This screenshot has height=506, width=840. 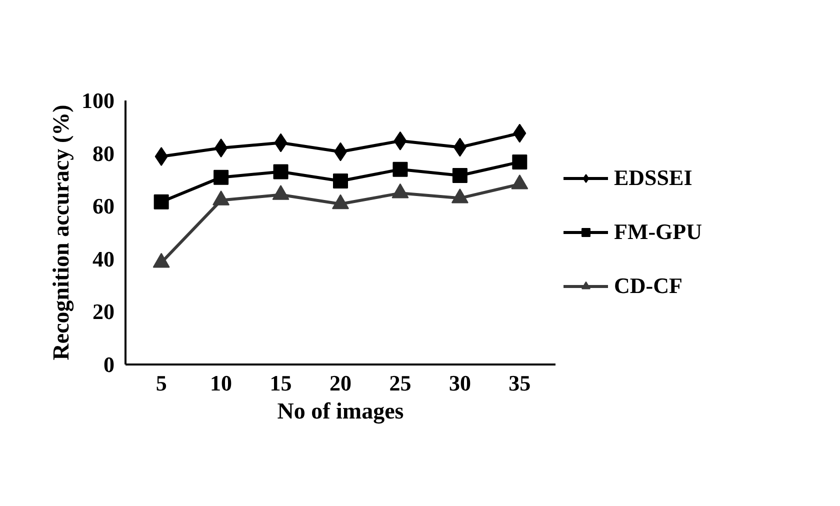 What do you see at coordinates (103, 206) in the screenshot?
I see `y-tick-label: 60` at bounding box center [103, 206].